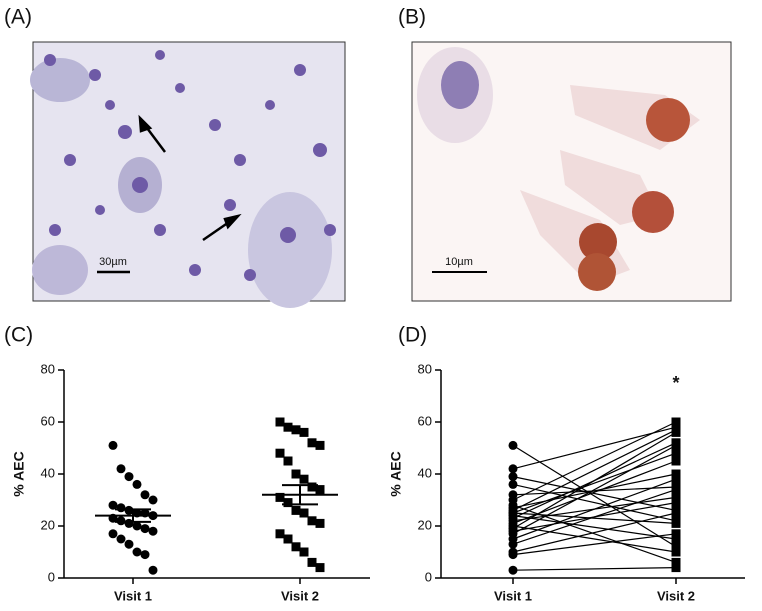  I want to click on y-tick-label: 20, so click(425, 524).